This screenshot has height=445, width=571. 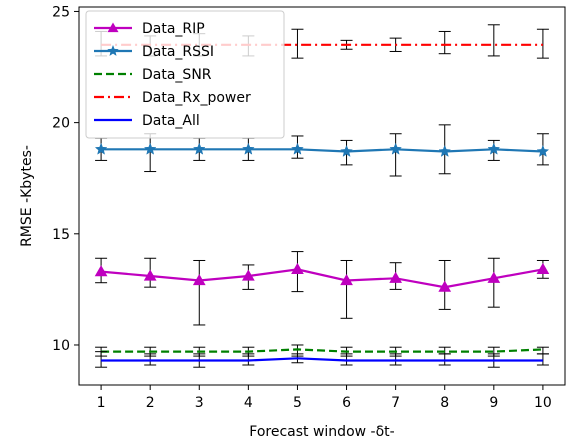 I want to click on legend-entry-data-all: Data_All, so click(x=147, y=121).